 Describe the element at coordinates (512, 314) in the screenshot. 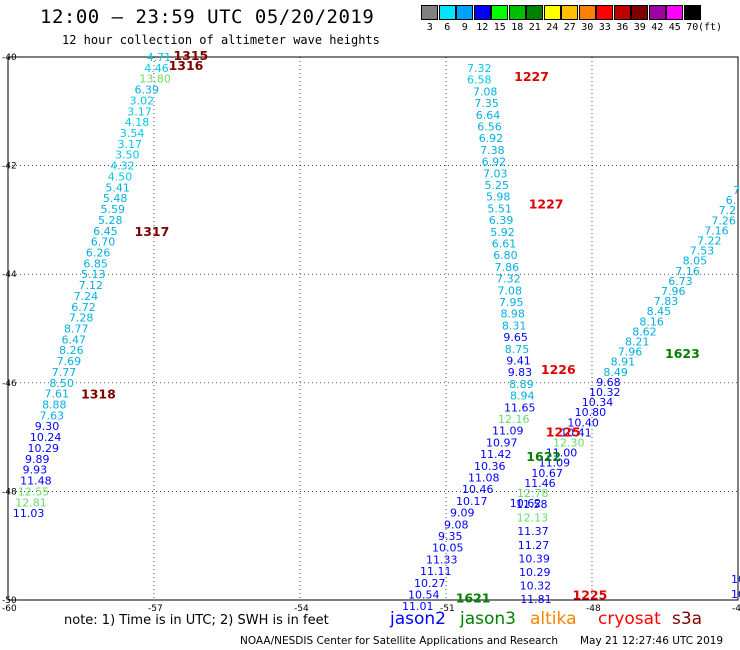

I see `swh-value: 8.98` at that location.